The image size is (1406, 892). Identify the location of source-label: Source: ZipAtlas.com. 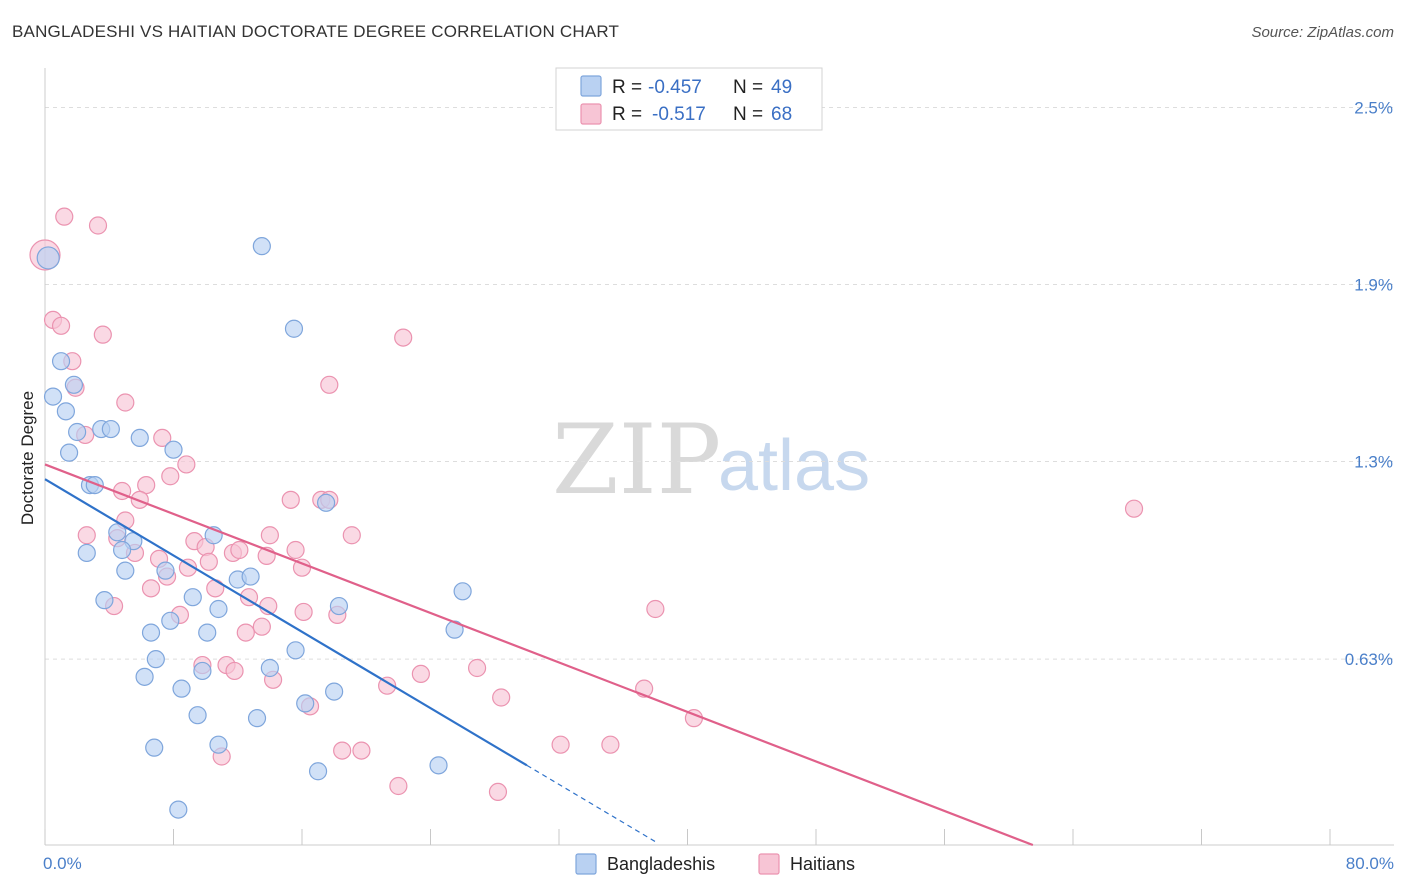
(1322, 32).